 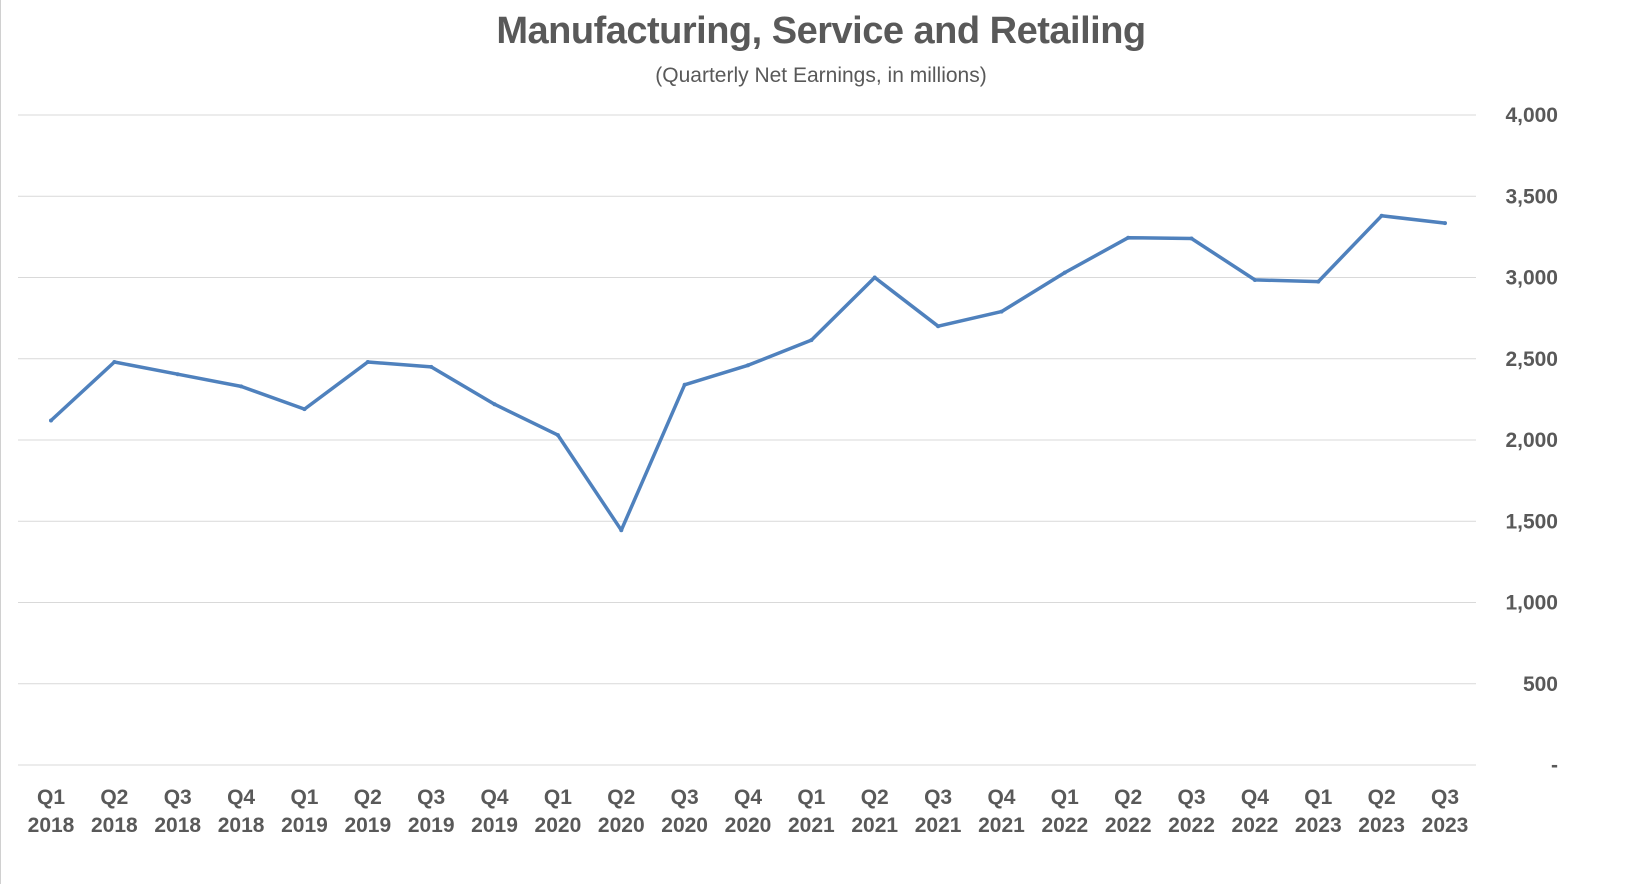 I want to click on y-tick-label: 2,000, so click(x=1531, y=440).